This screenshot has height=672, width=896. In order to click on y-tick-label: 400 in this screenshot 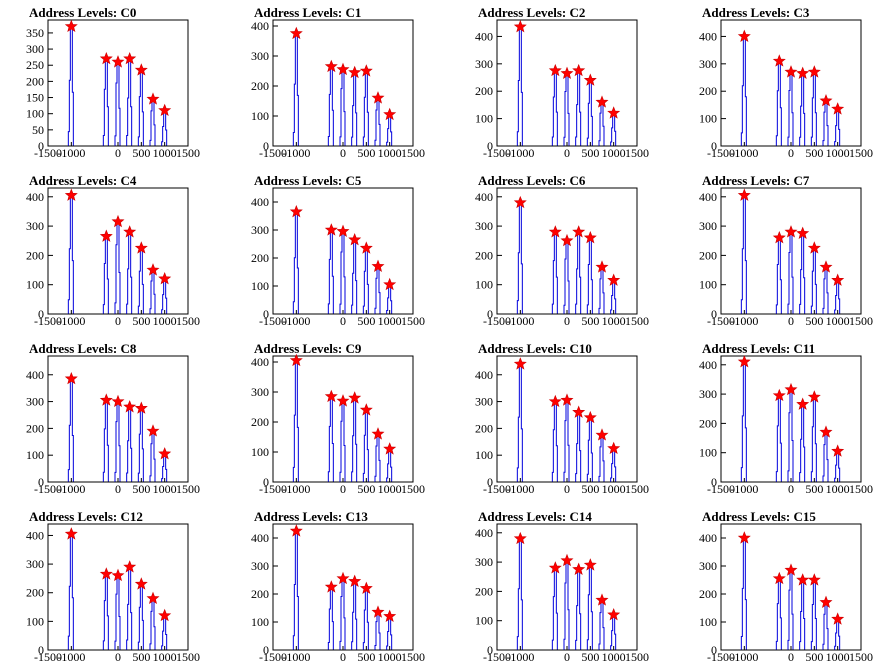, I will do `click(708, 197)`.